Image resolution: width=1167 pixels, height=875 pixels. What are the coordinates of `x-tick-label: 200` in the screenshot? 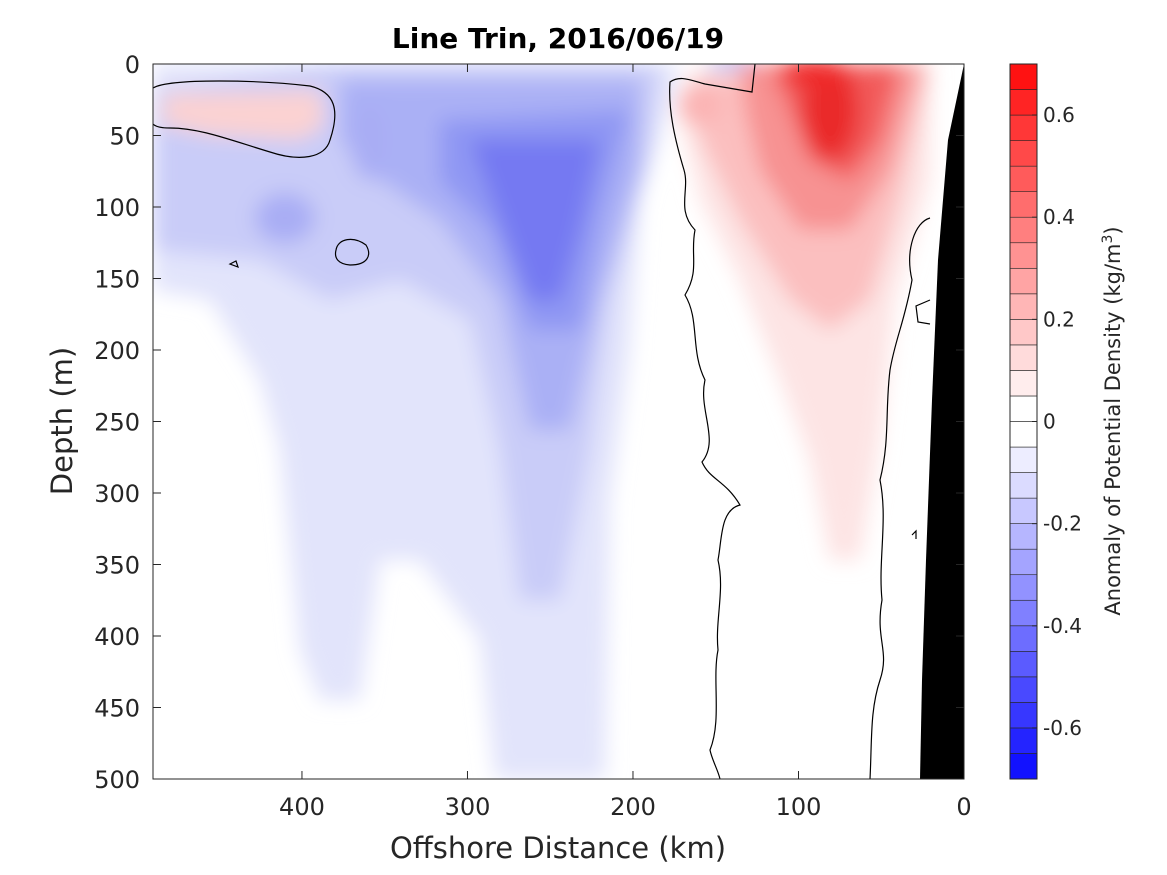 It's located at (633, 807).